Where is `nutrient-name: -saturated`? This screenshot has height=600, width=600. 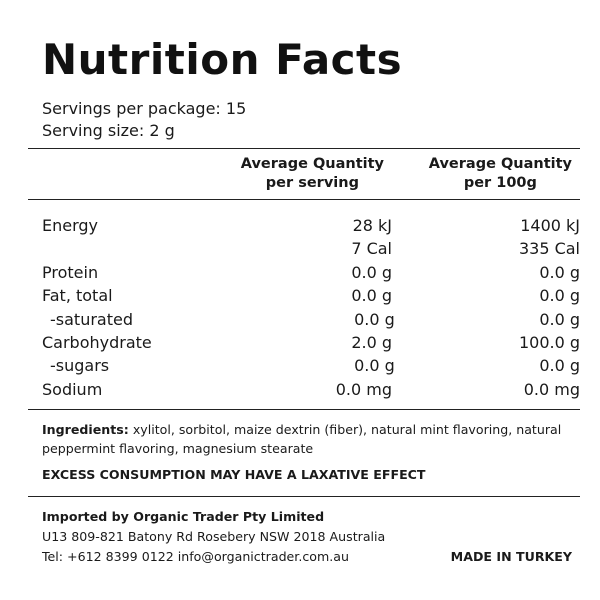
nutrient-name: -saturated is located at coordinates (91, 319).